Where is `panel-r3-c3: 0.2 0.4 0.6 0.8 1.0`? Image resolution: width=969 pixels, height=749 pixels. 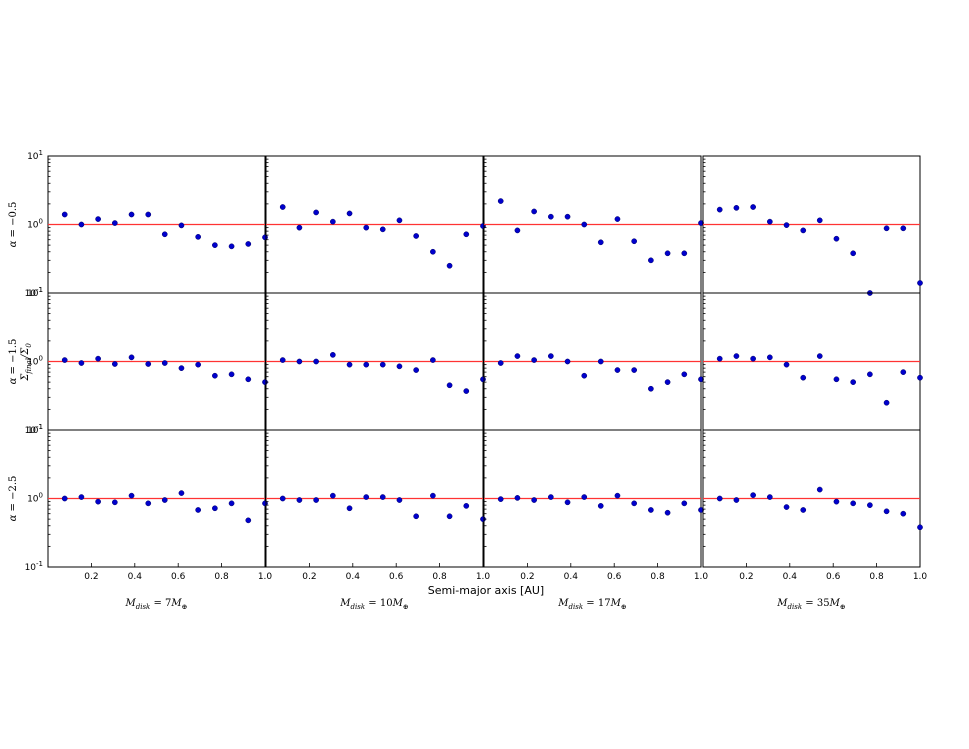 panel-r3-c3: 0.2 0.4 0.6 0.8 1.0 is located at coordinates (596, 505).